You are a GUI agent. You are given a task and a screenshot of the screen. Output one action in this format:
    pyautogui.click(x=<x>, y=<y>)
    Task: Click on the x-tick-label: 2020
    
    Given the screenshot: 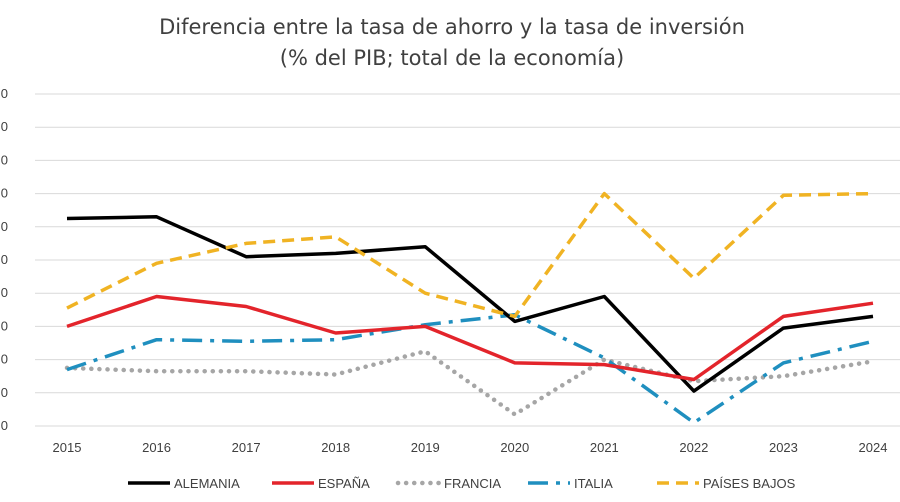 What is the action you would take?
    pyautogui.click(x=514, y=447)
    